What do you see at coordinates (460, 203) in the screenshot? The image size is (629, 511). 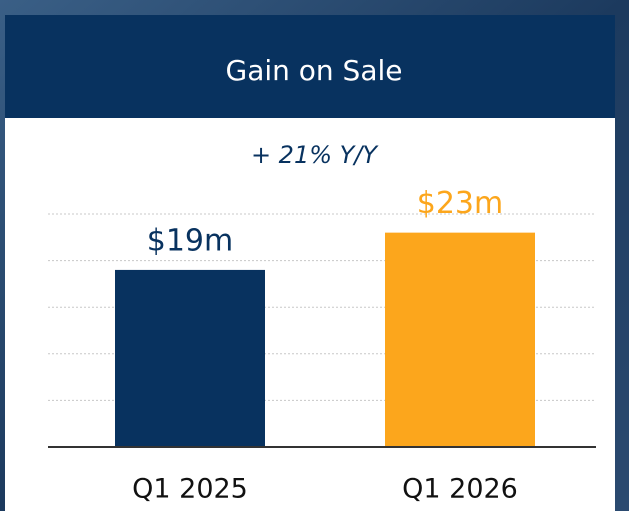 I see `value-label: $23m` at bounding box center [460, 203].